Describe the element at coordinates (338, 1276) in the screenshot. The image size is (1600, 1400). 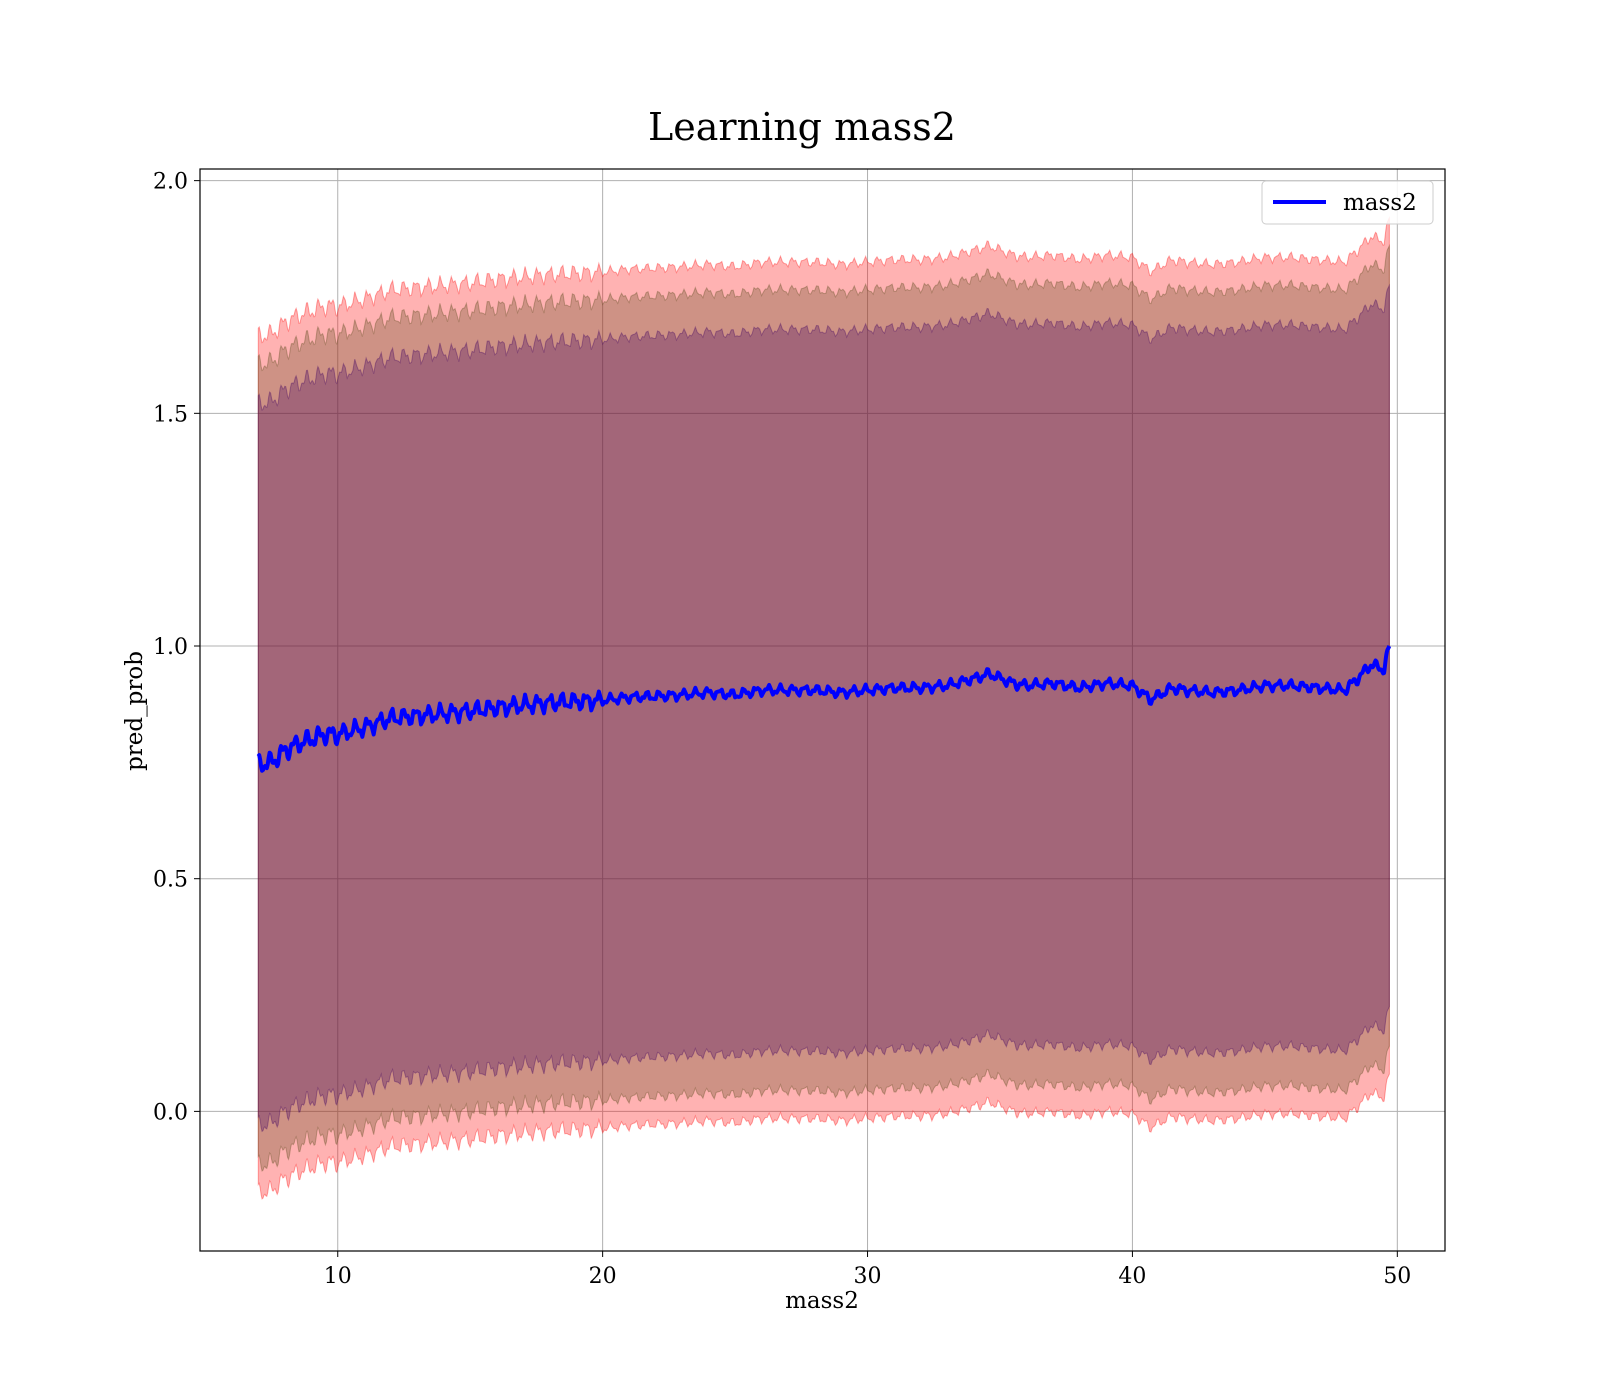
I see `x-tick-label: 10` at that location.